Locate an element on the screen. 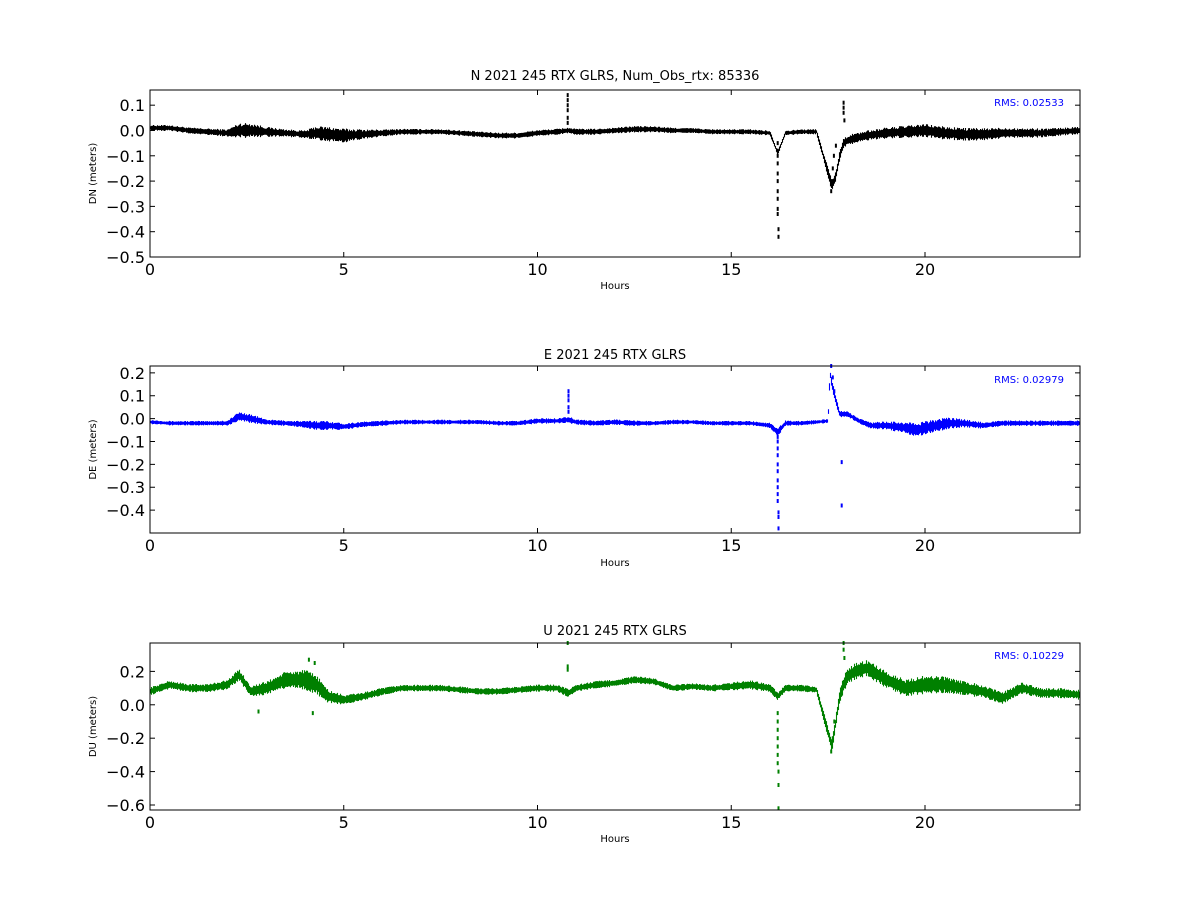  y-tick-label: −0.3 is located at coordinates (125, 487).